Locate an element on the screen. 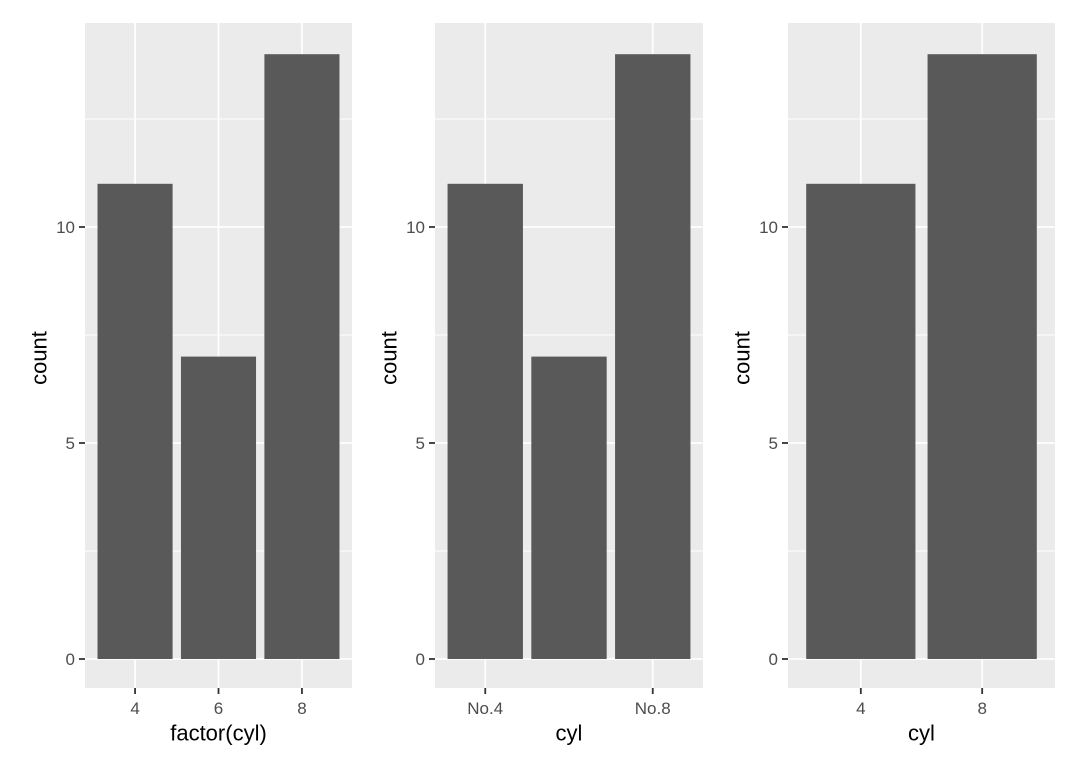 This screenshot has height=771, width=1080. x-tick-label: 6 is located at coordinates (218, 708).